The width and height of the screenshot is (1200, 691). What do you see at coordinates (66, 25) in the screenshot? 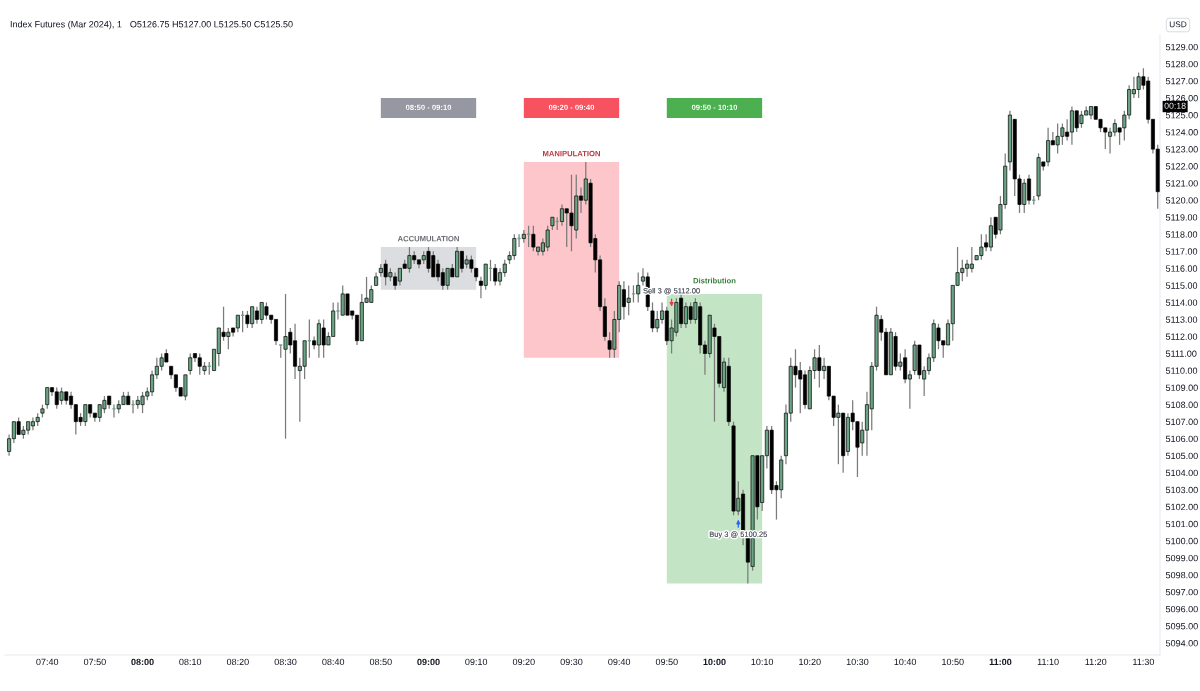
I see `chart-title: Index Futures (Mar 2024), 1` at bounding box center [66, 25].